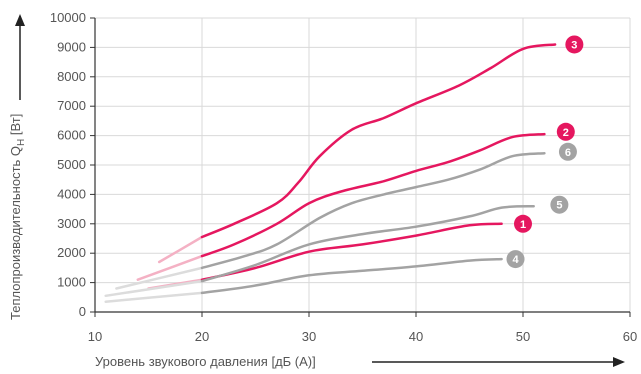 Image resolution: width=641 pixels, height=374 pixels. I want to click on series-3-faint-line, so click(180, 249).